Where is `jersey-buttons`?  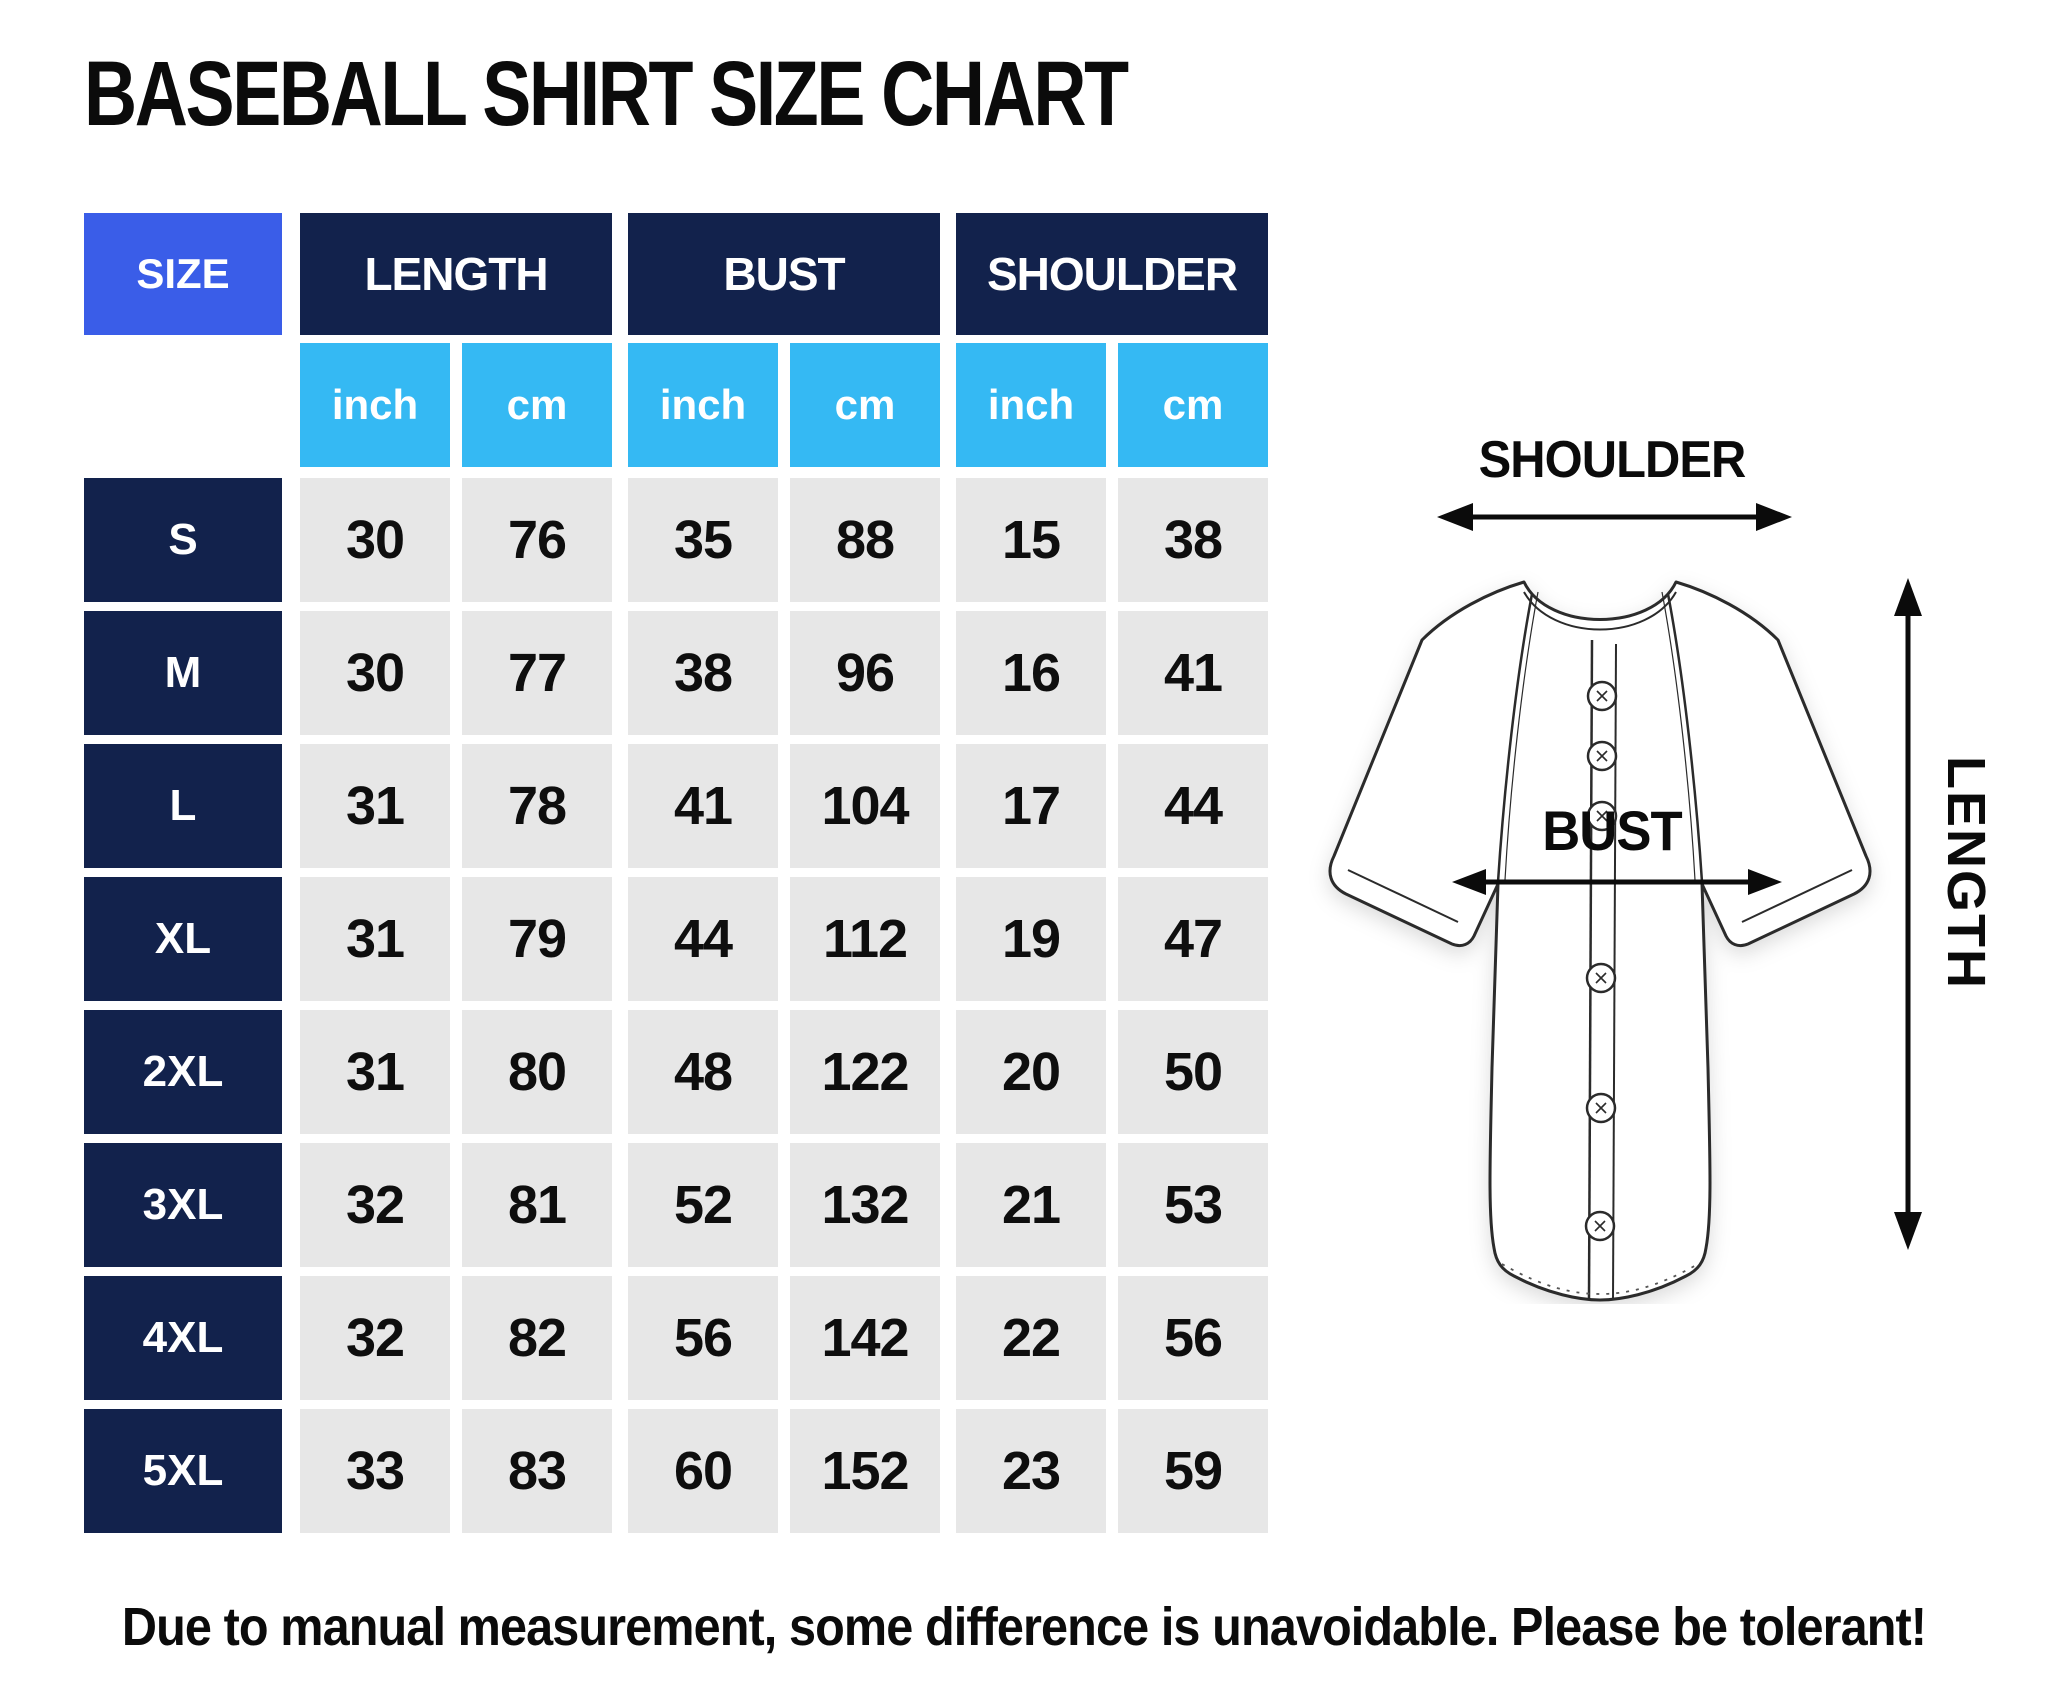 jersey-buttons is located at coordinates (1601, 961).